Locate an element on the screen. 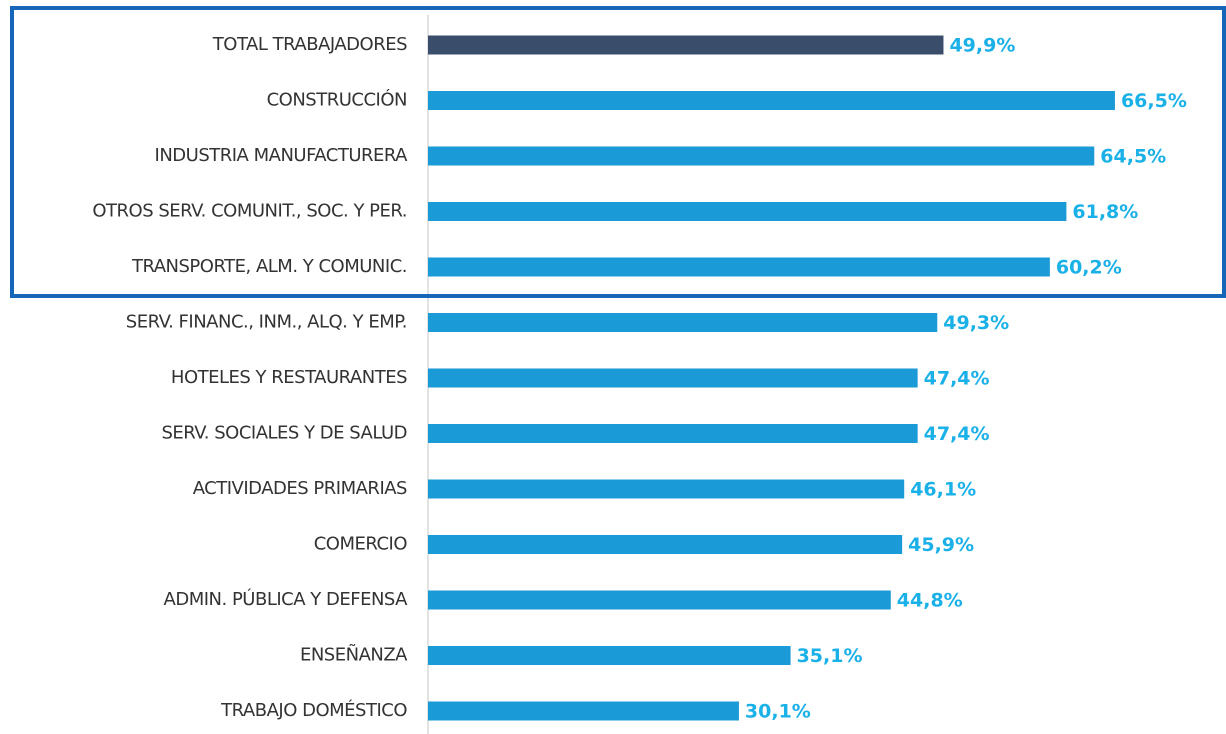 The image size is (1226, 734). category-label: TRANSPORTE, ALM. Y COMUNIC. is located at coordinates (269, 266).